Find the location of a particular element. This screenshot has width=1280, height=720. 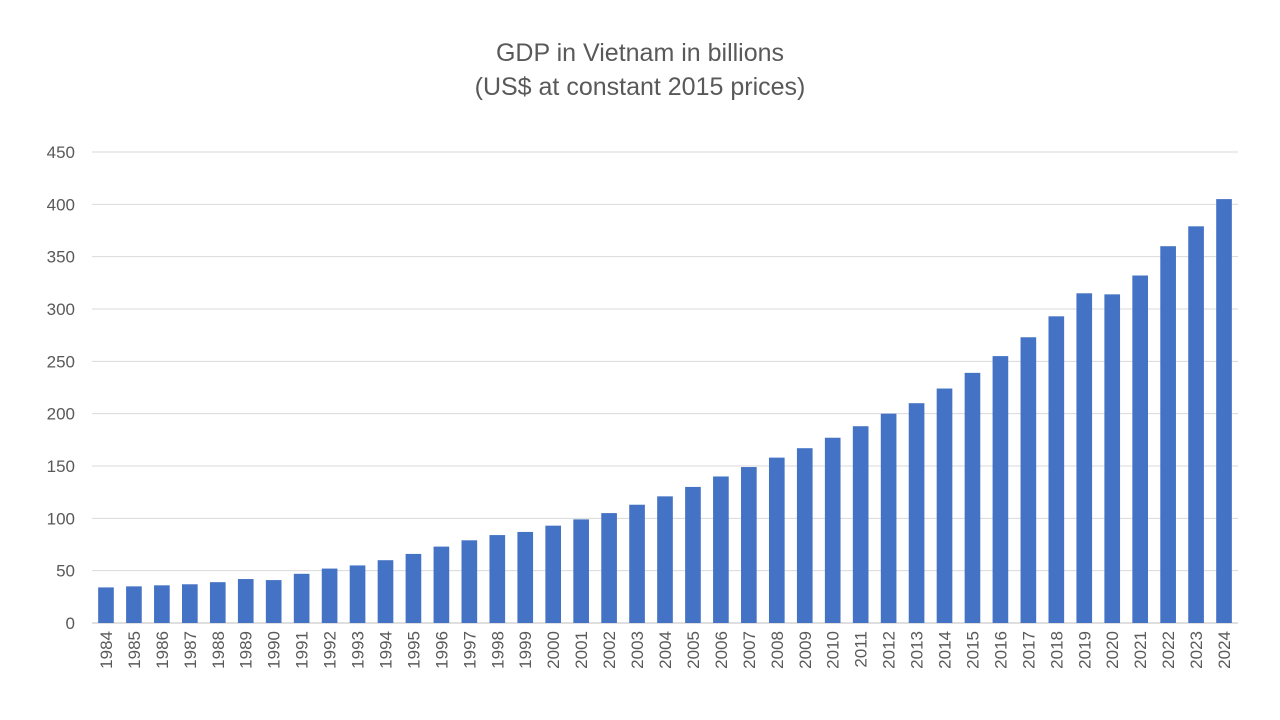

bar-1998 is located at coordinates (497, 579).